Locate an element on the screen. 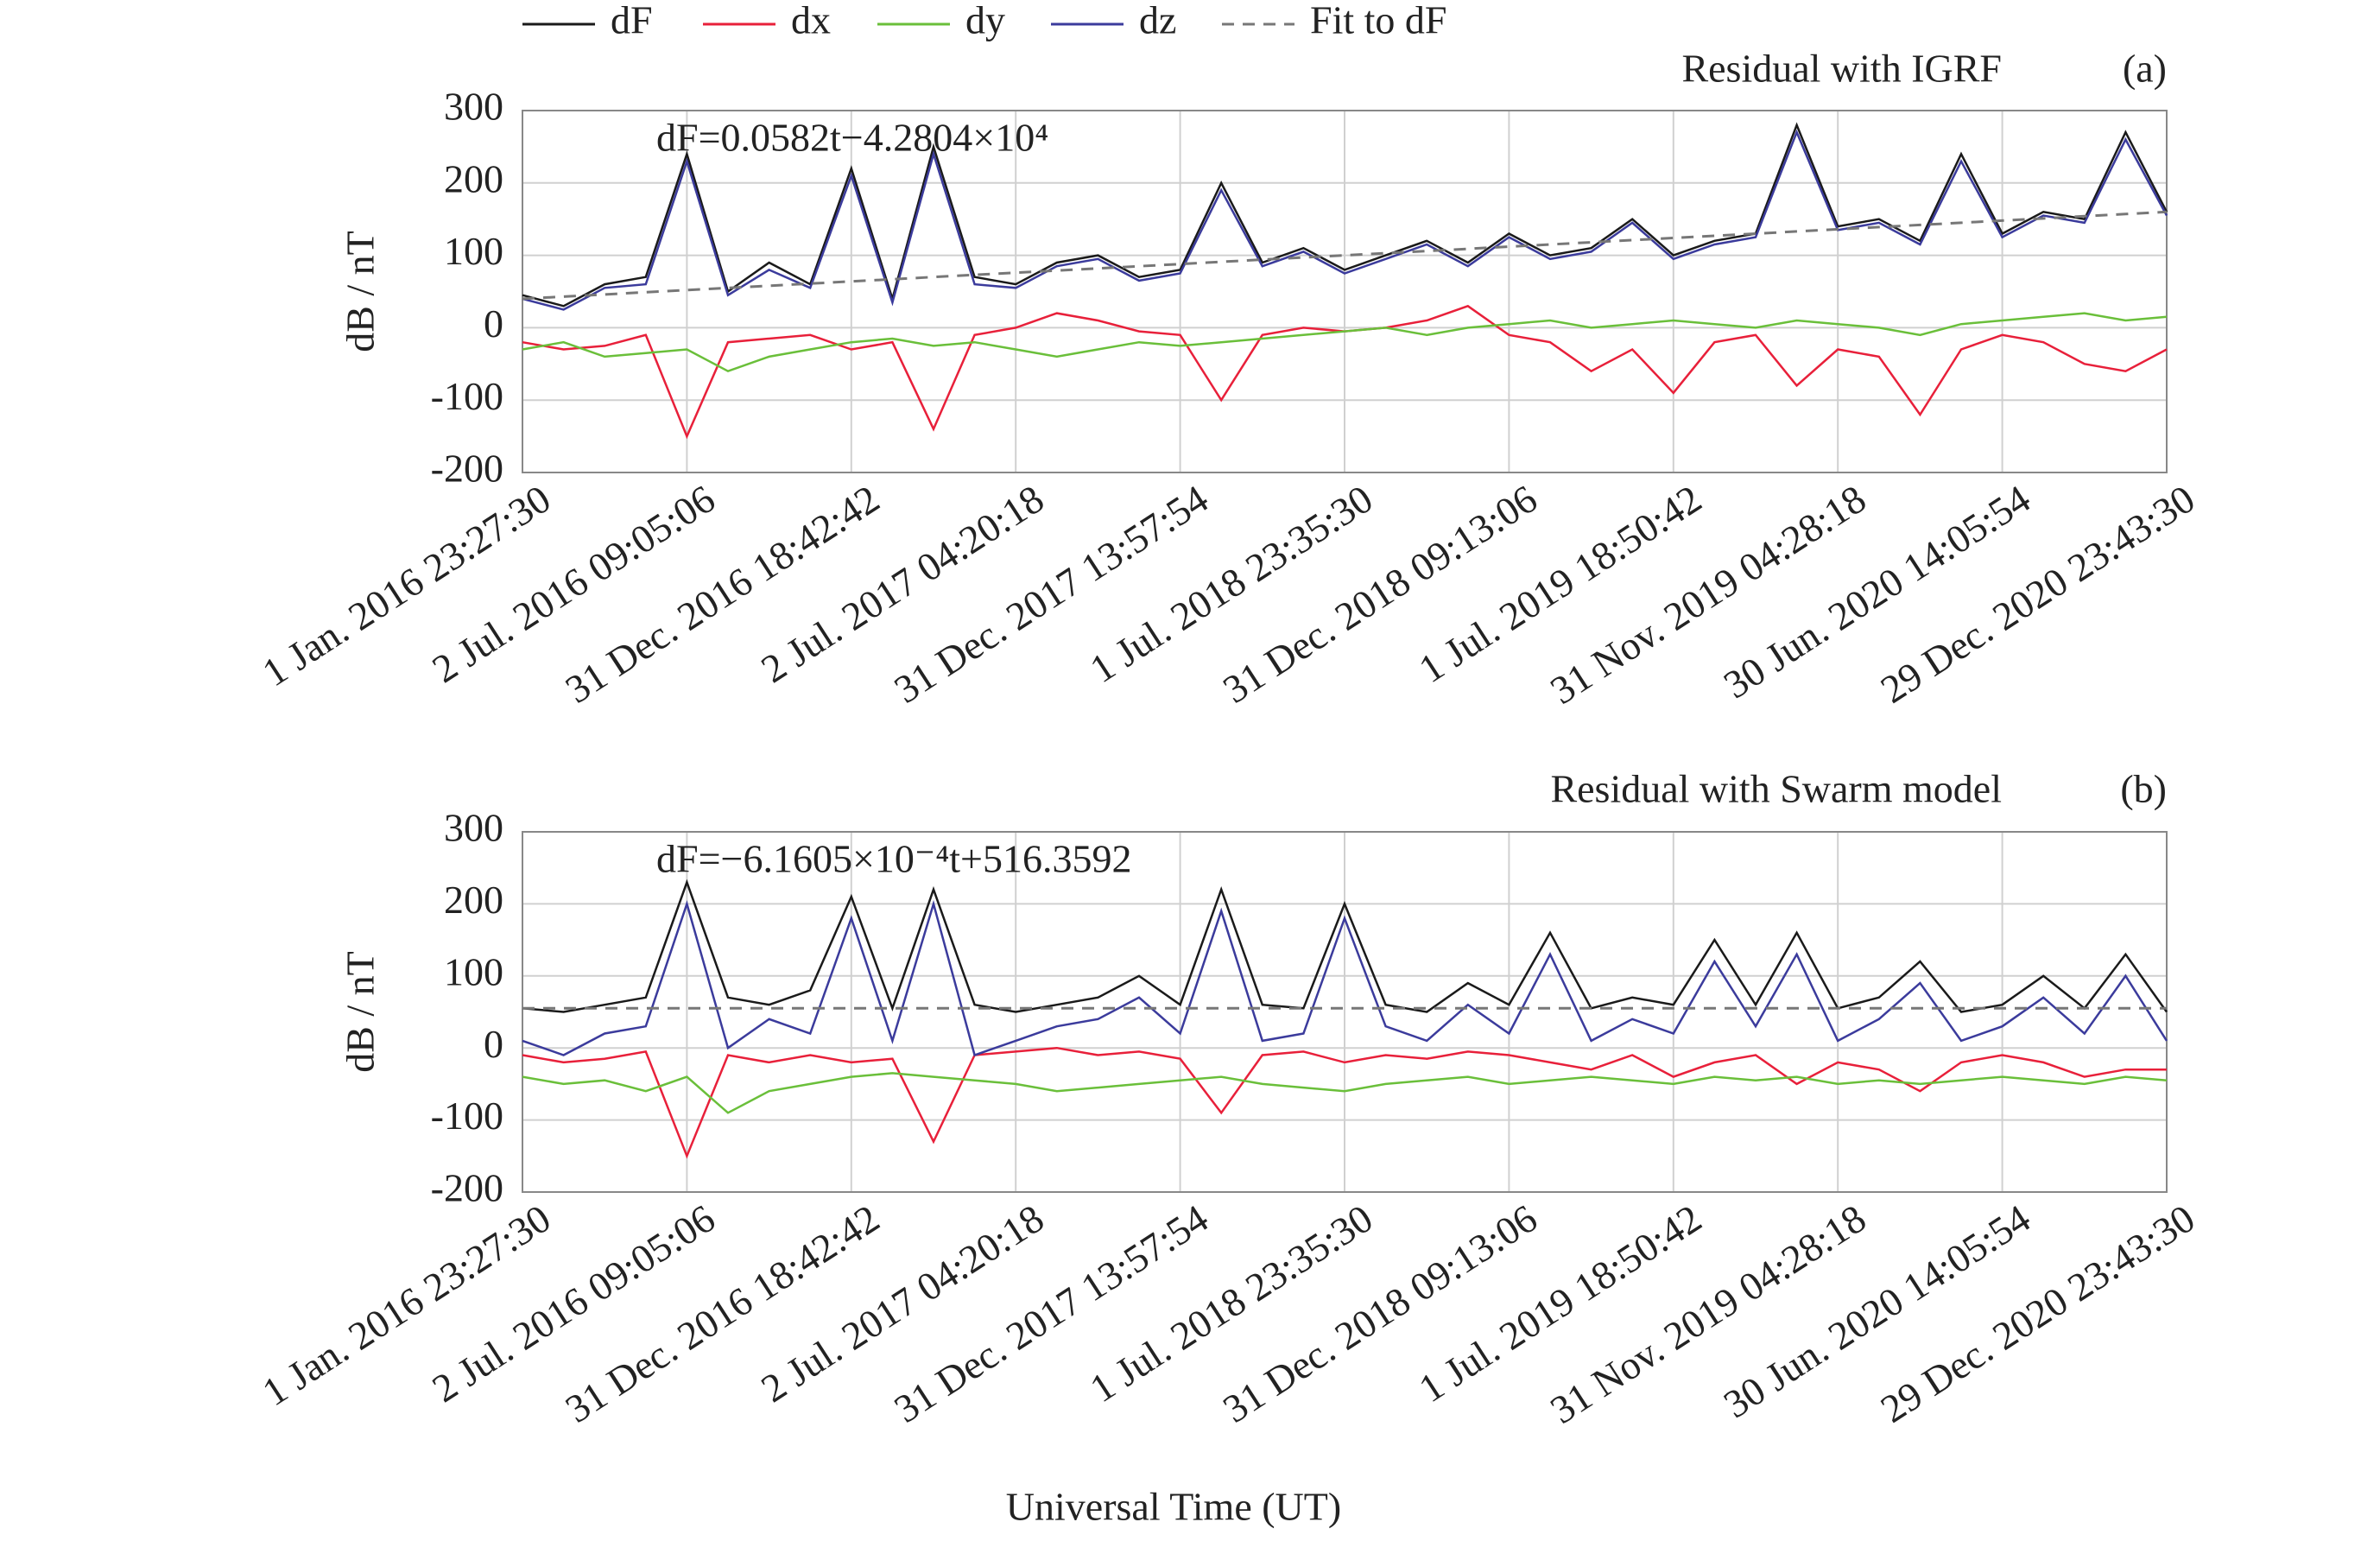 This screenshot has height=1541, width=2380. panel-title: Residual with IGRF is located at coordinates (1842, 69).